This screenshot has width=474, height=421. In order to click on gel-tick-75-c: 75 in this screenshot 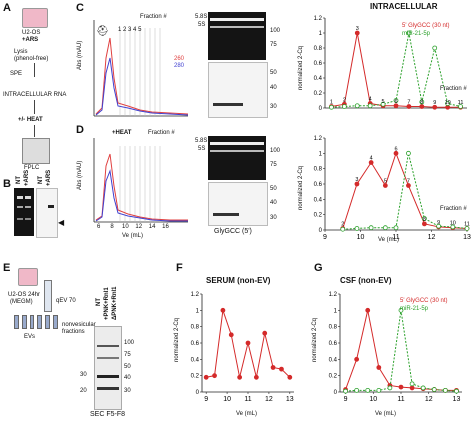, I will do `click(273, 45)`.